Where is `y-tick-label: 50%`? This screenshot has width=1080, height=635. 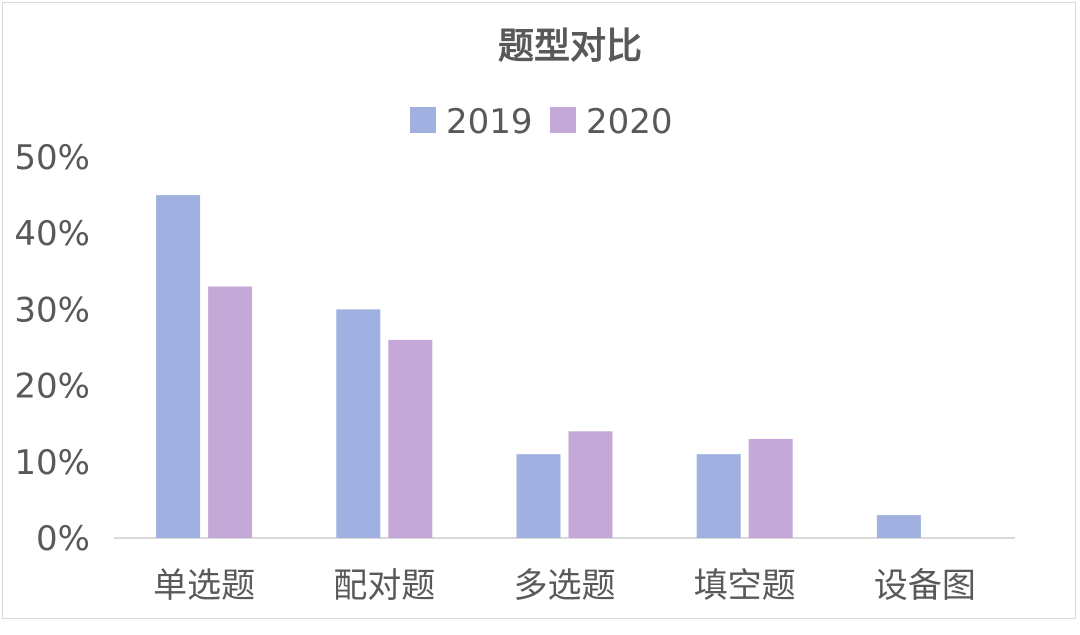
y-tick-label: 50% is located at coordinates (52, 158).